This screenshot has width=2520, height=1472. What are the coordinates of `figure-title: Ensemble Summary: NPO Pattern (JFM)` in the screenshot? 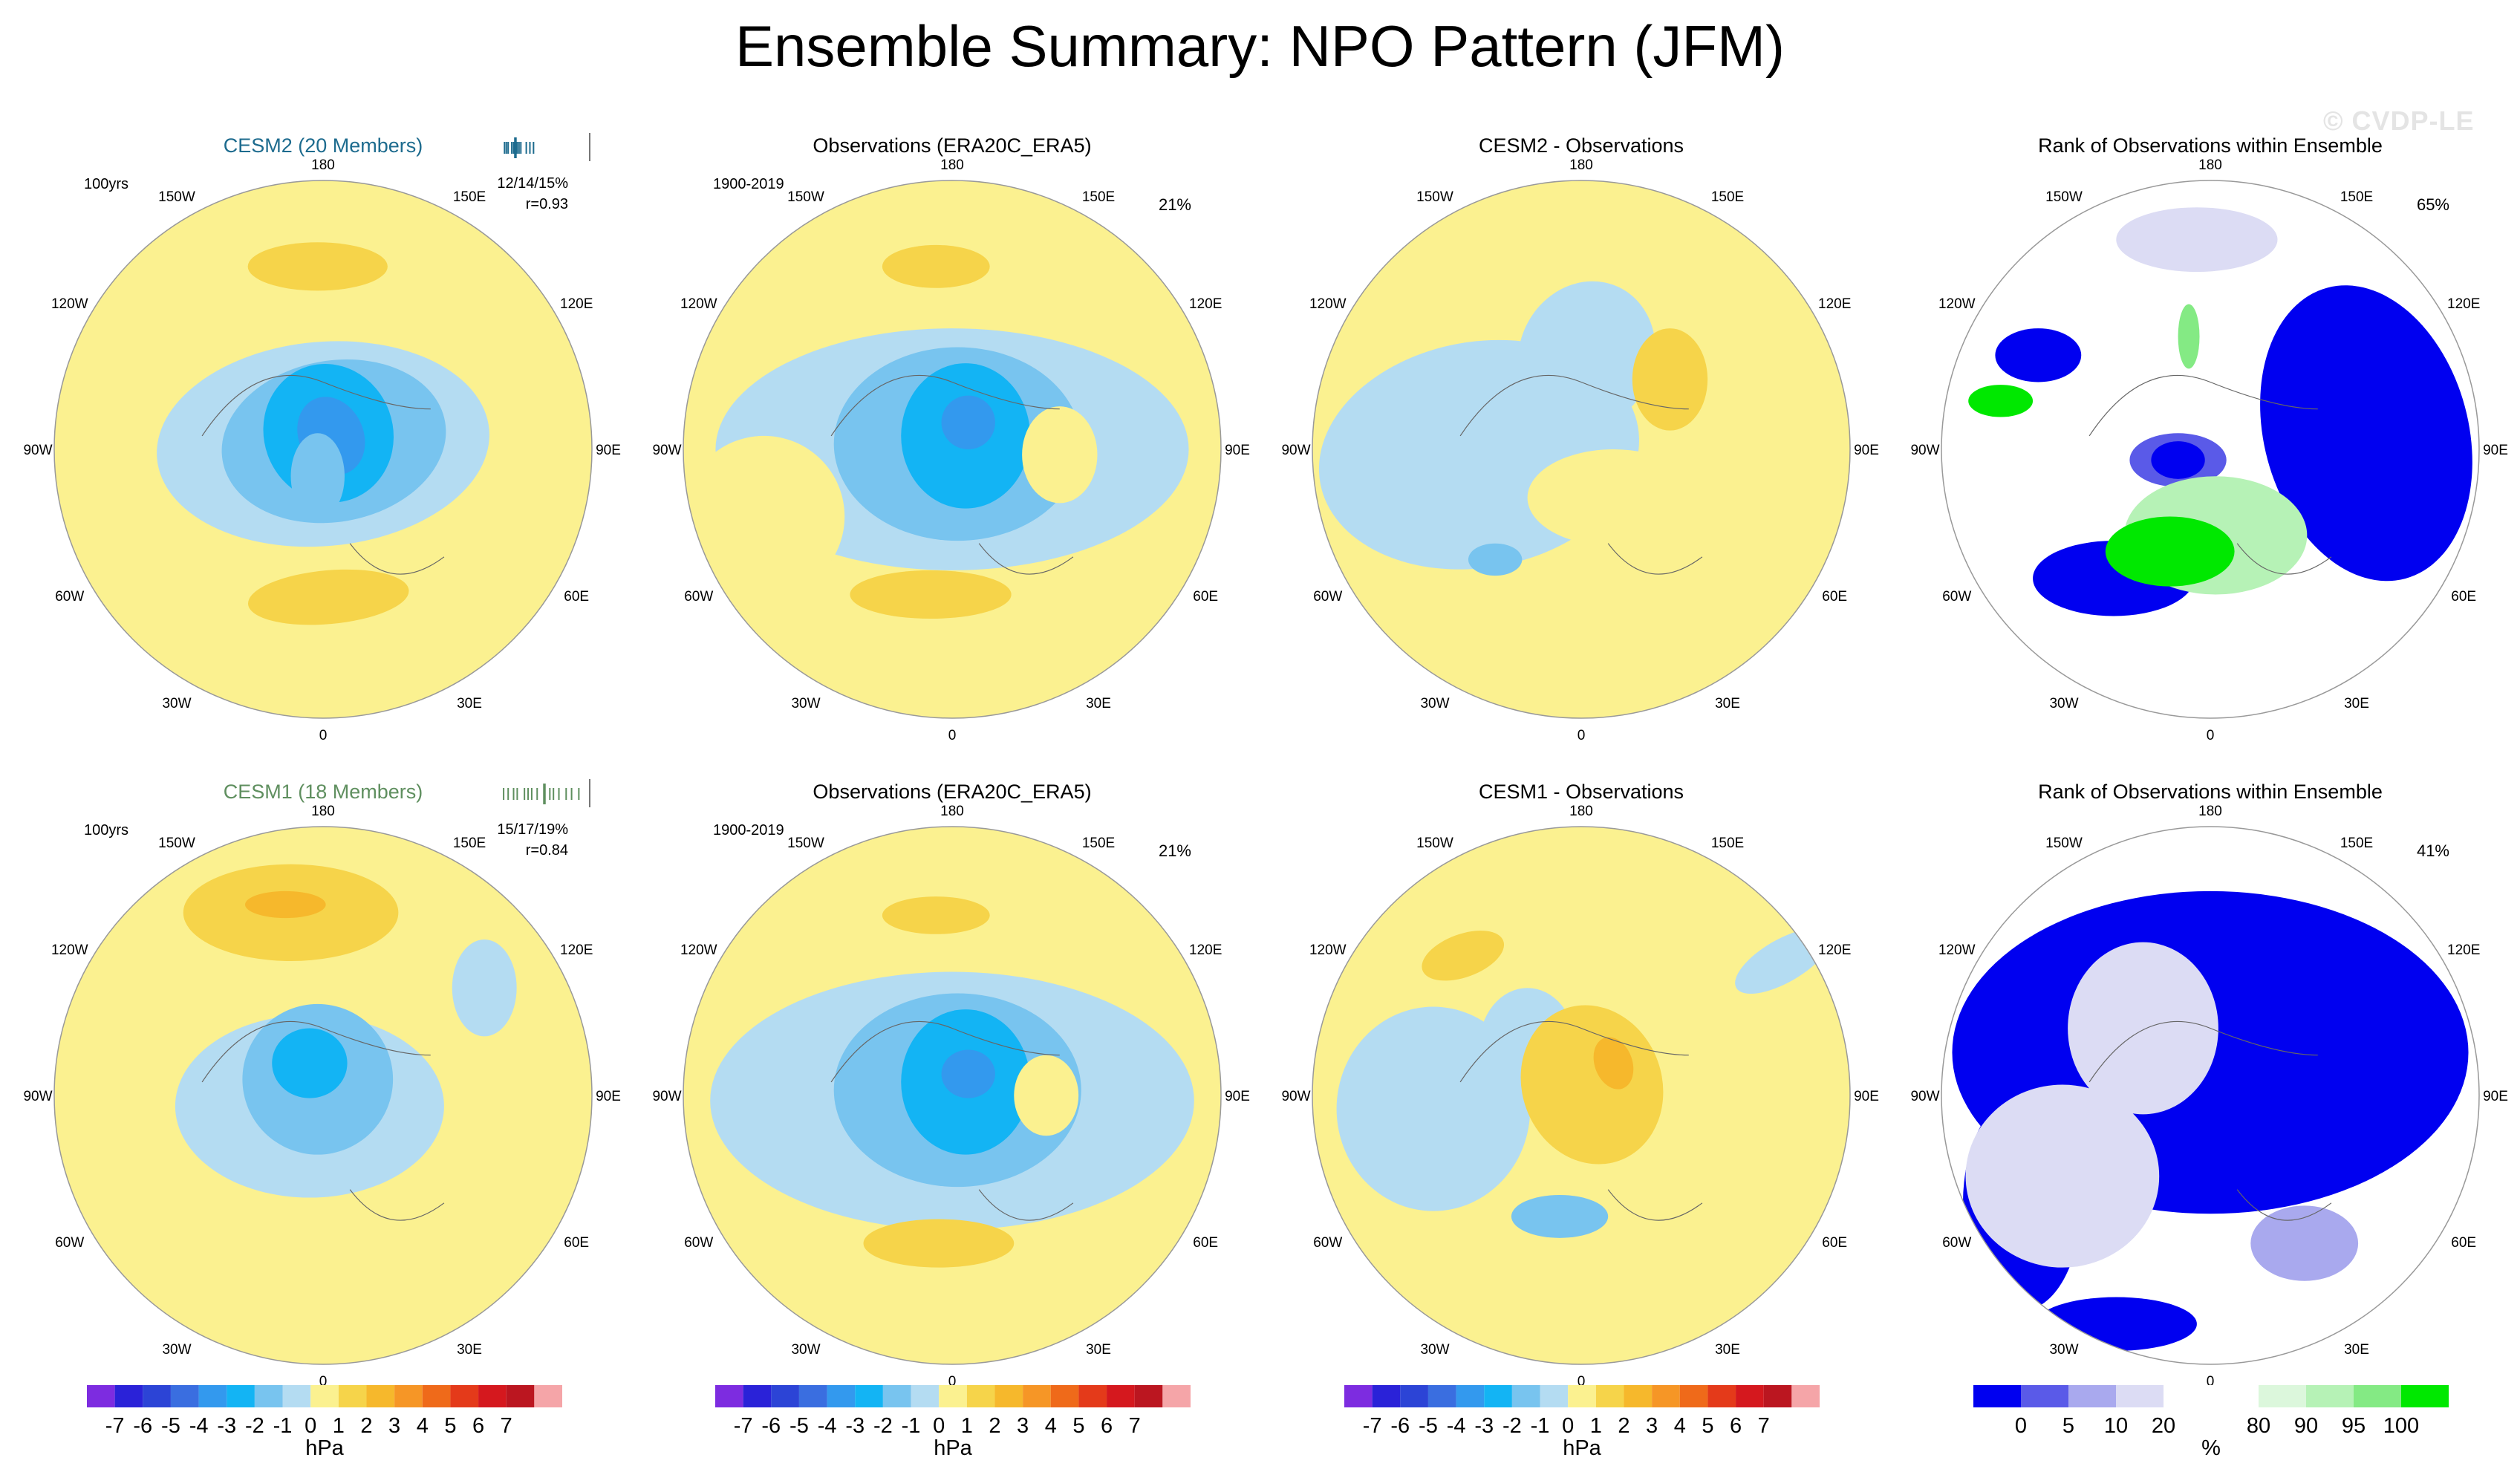 It's located at (1260, 46).